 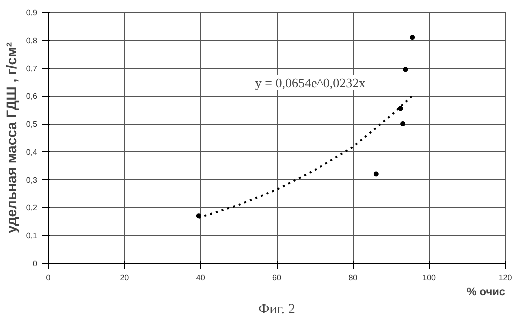 I want to click on x-tick-label: 120, so click(x=505, y=278).